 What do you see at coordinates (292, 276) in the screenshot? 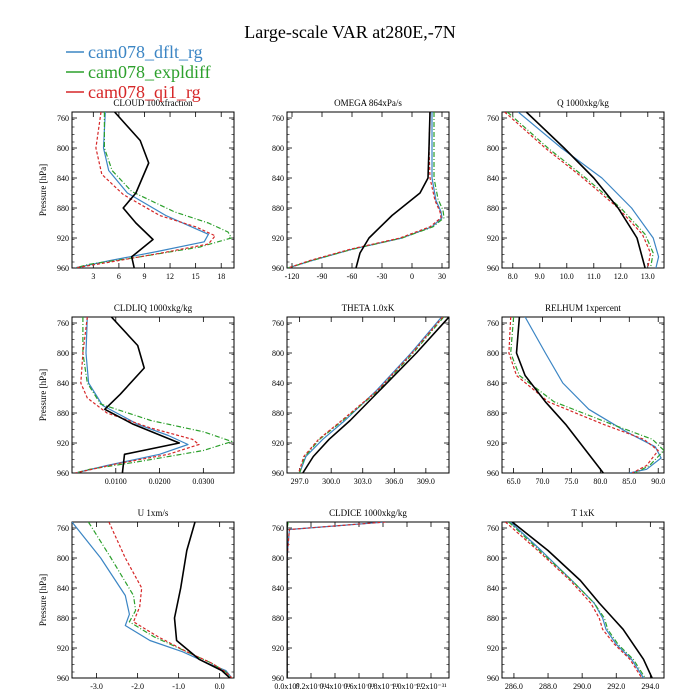
I see `x-tick-label: -120` at bounding box center [292, 276].